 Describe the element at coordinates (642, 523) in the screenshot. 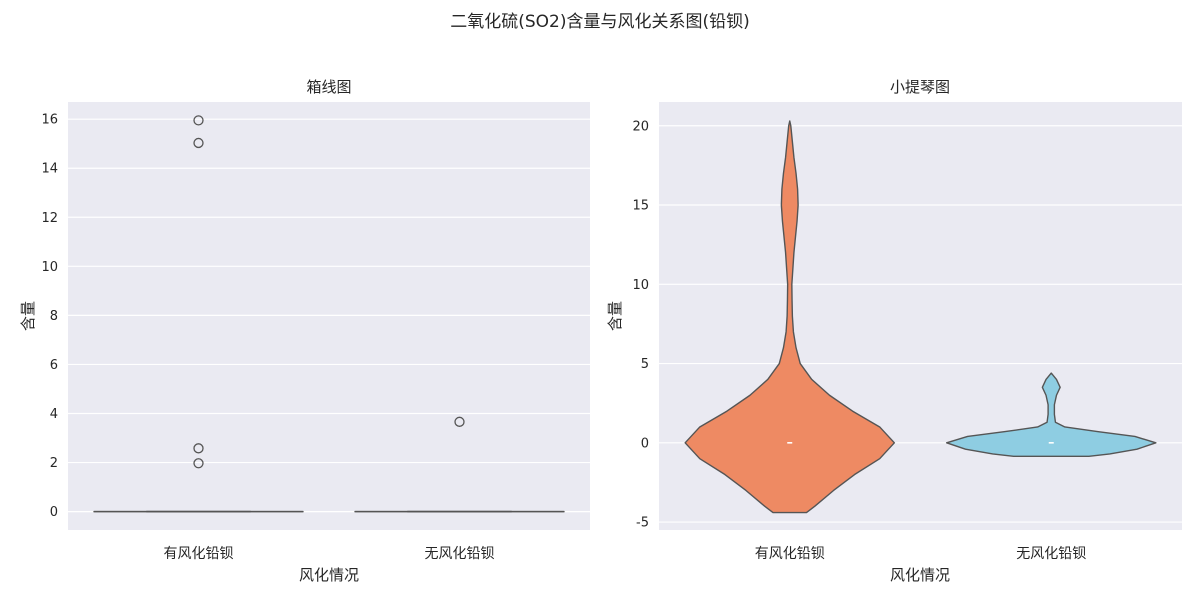

I see `y-tick-label: -5` at that location.